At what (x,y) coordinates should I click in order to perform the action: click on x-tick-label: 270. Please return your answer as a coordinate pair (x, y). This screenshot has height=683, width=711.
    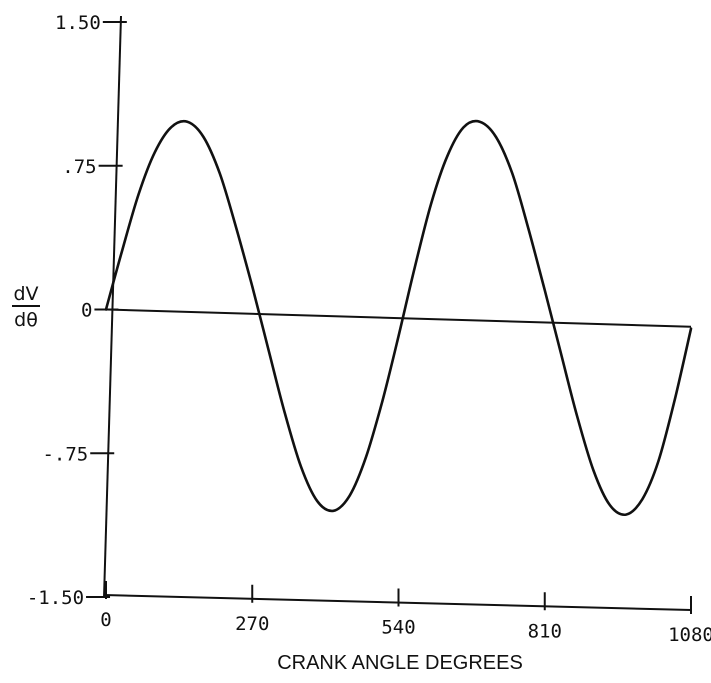
    Looking at the image, I should click on (252, 624).